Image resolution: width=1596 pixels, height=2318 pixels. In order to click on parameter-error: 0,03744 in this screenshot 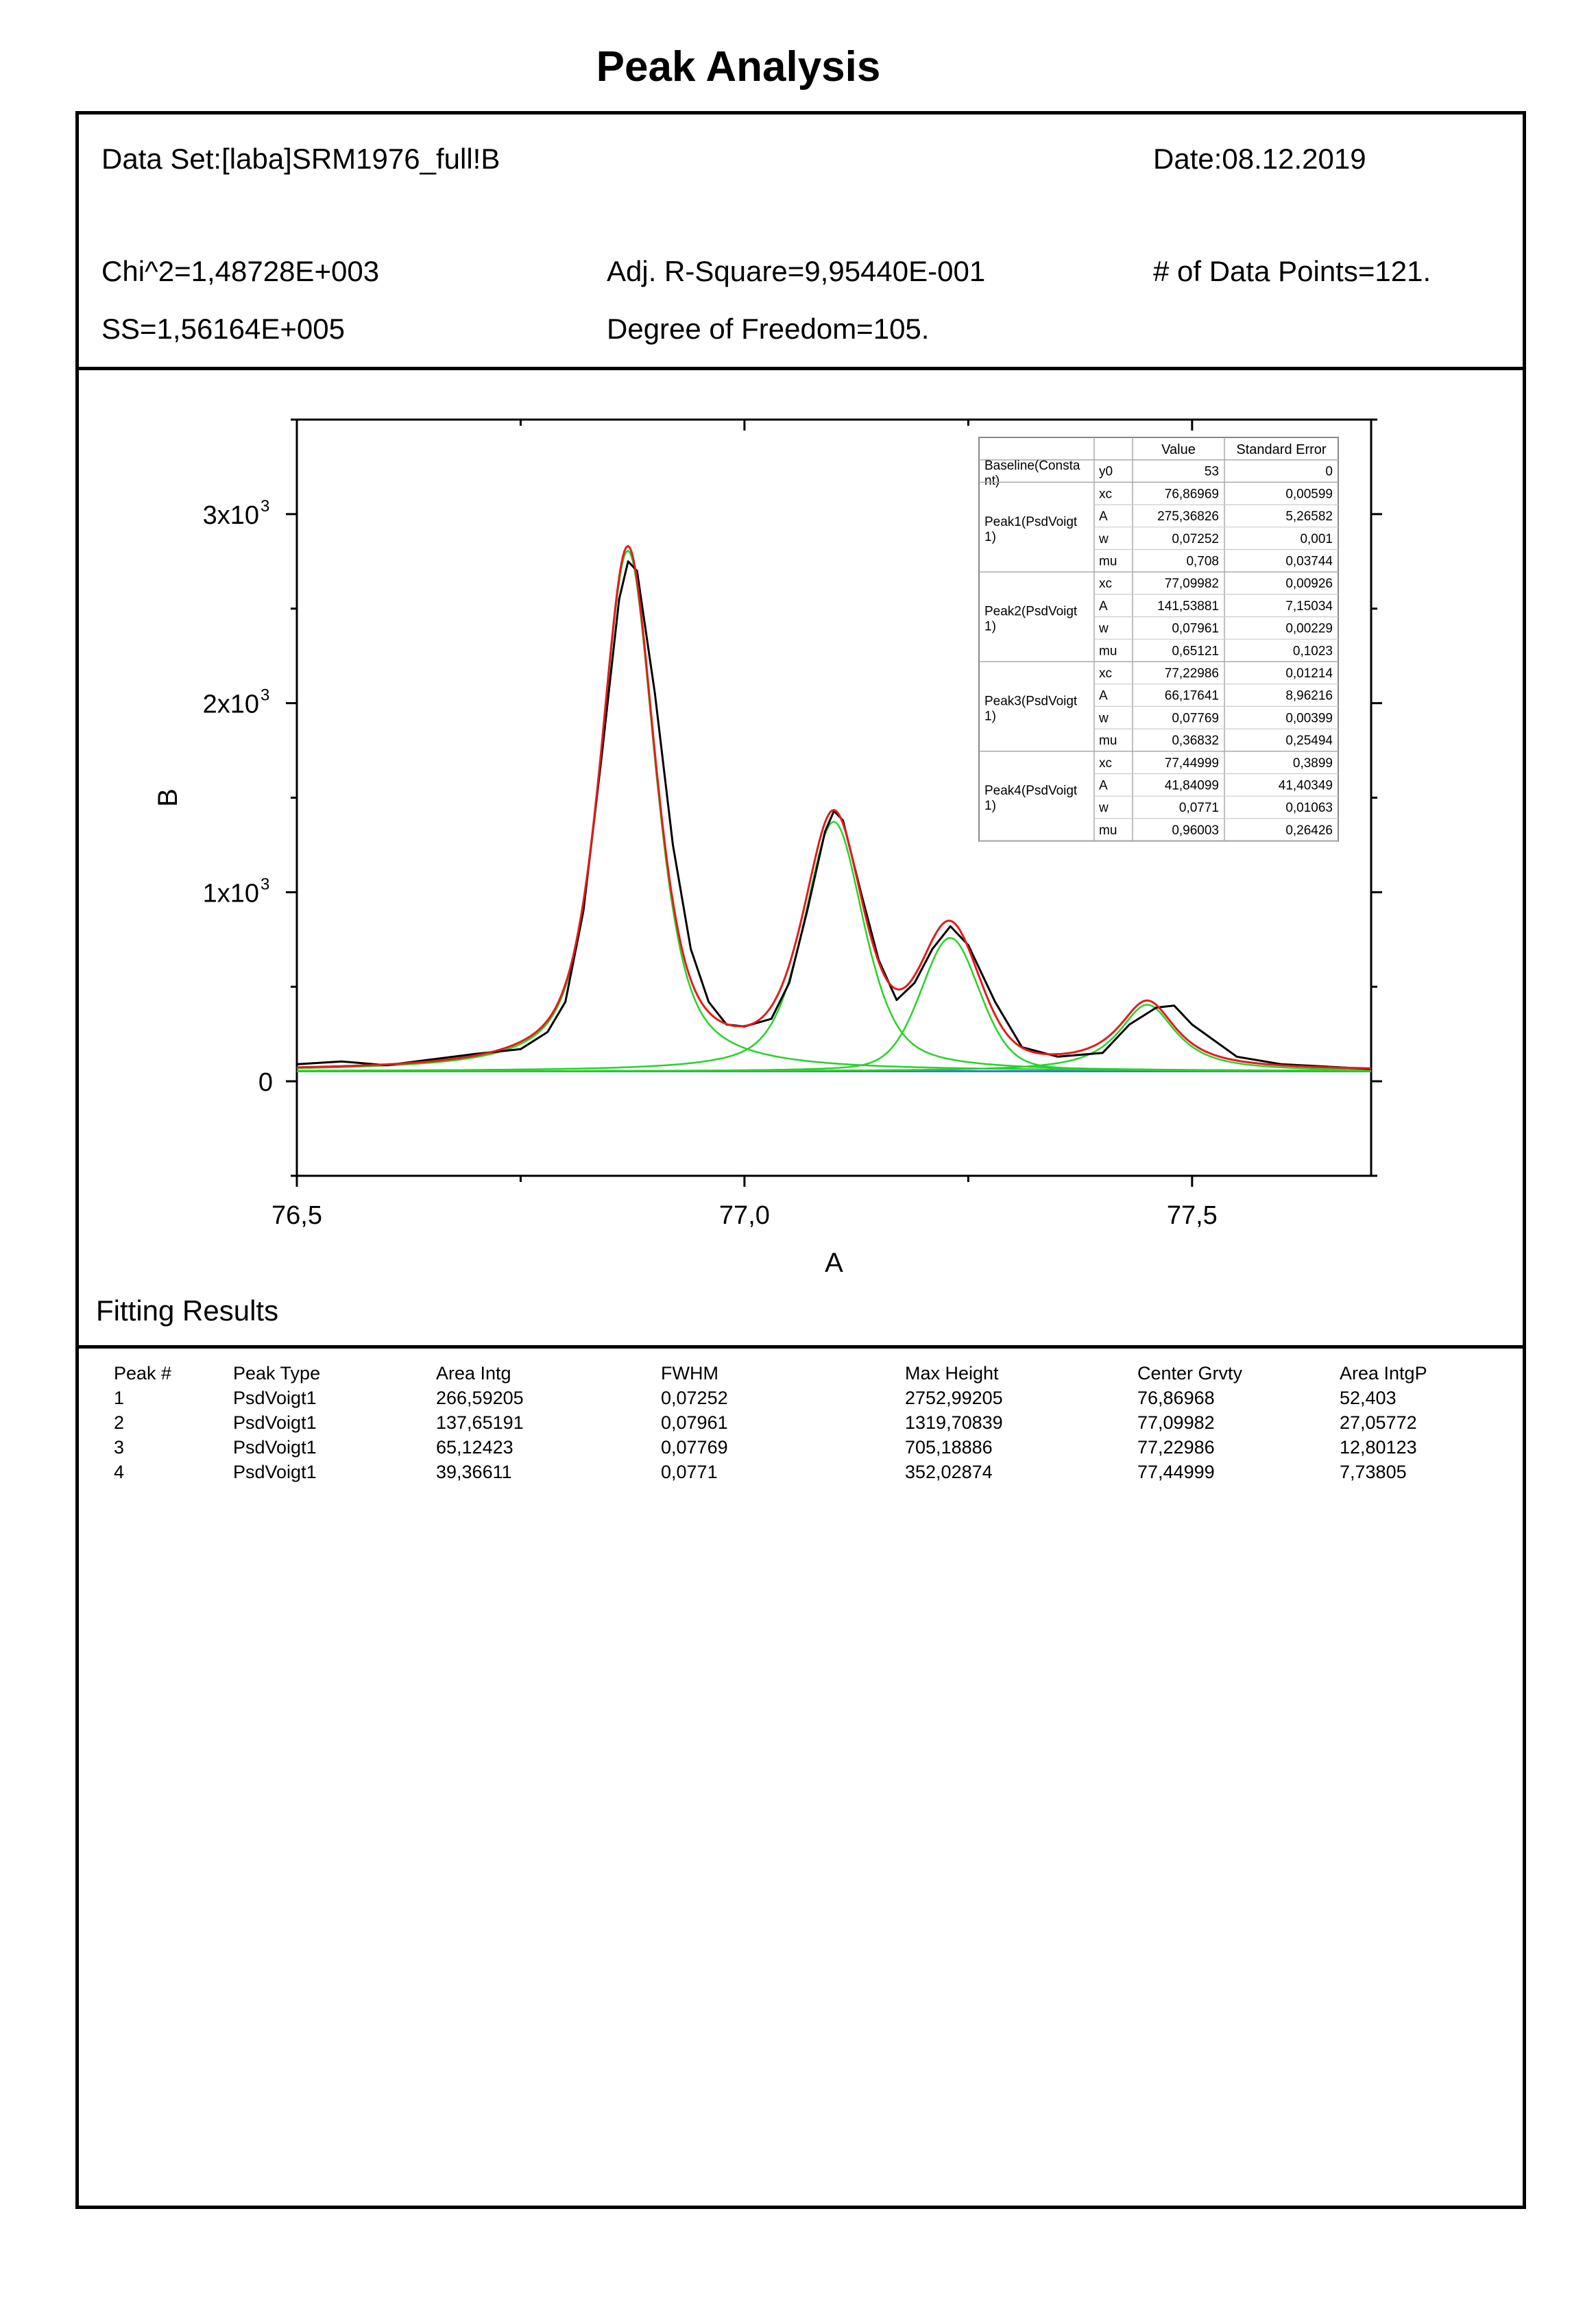, I will do `click(1309, 562)`.